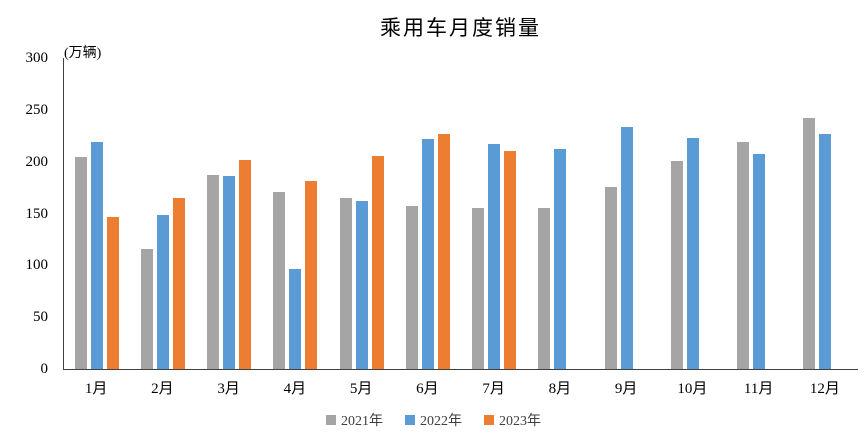  Describe the element at coordinates (162, 291) in the screenshot. I see `bar-2022年-2月` at that location.